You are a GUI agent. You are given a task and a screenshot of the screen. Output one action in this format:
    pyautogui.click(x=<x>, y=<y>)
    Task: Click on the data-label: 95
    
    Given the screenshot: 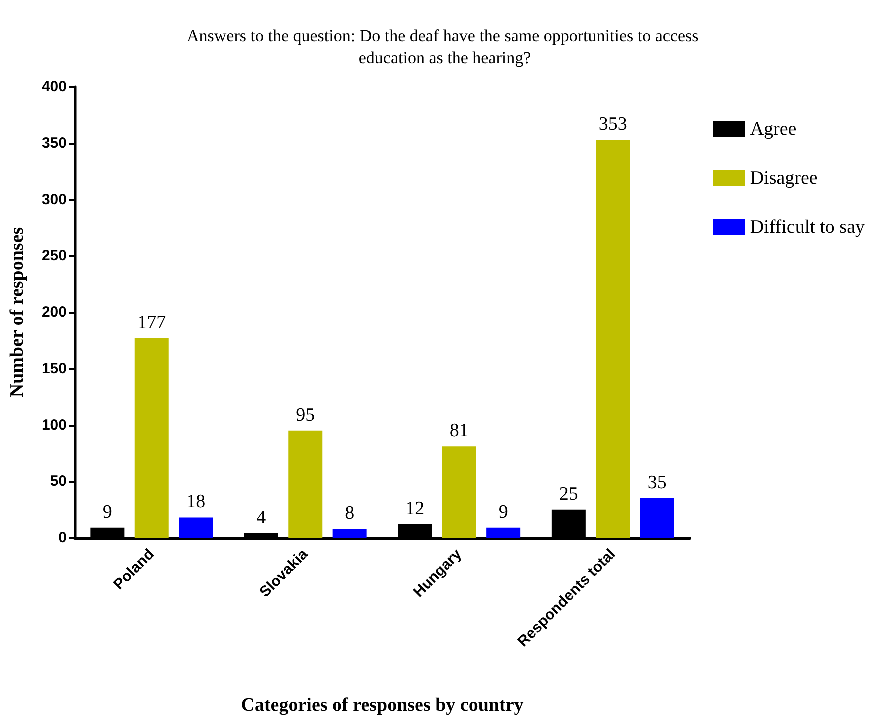 What is the action you would take?
    pyautogui.click(x=306, y=415)
    